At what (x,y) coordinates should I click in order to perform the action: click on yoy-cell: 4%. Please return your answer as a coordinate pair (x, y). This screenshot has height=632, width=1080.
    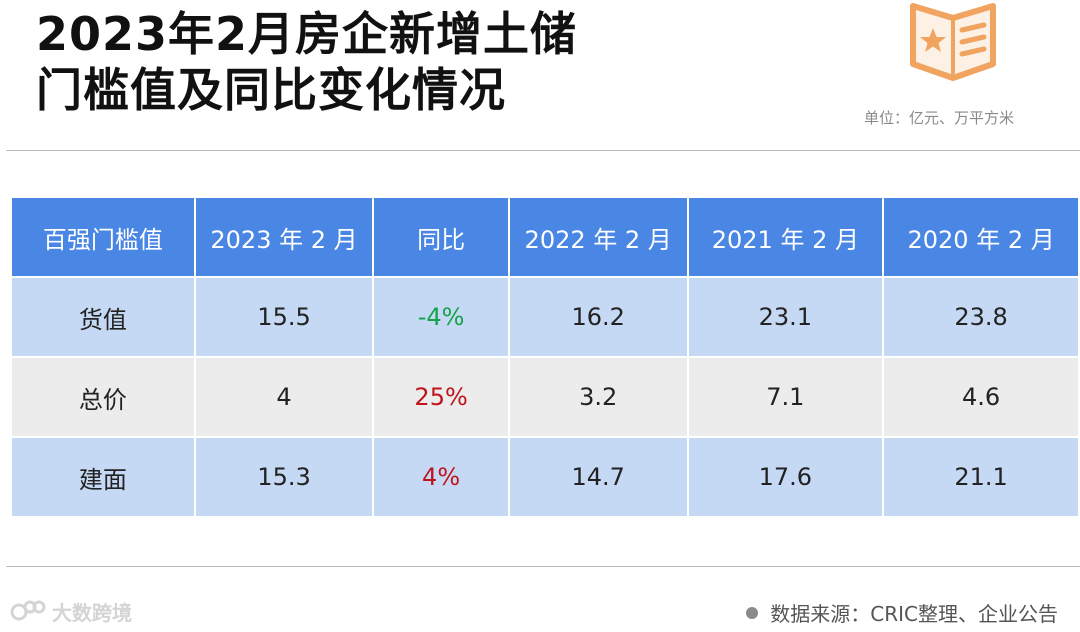
    Looking at the image, I should click on (441, 477).